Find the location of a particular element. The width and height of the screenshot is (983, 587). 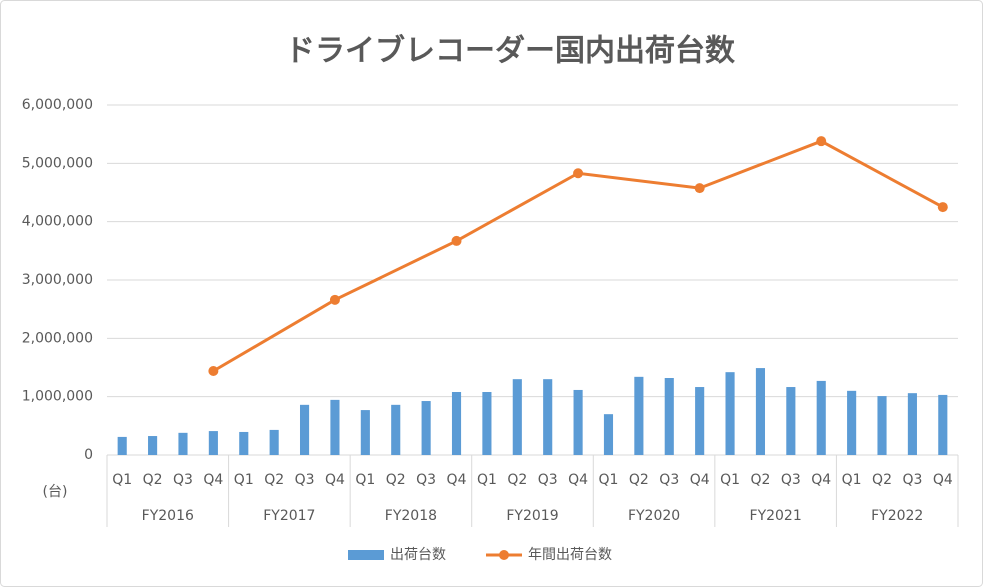

legend-swatch-point is located at coordinates (504, 555).